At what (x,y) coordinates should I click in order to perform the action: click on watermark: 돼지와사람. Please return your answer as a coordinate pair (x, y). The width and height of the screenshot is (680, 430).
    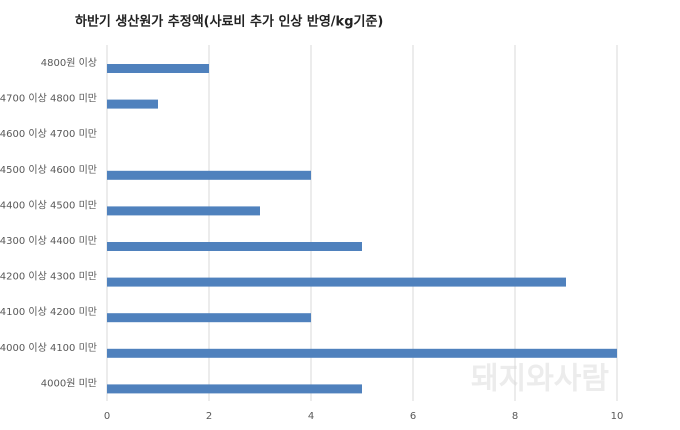
    Looking at the image, I should click on (540, 379).